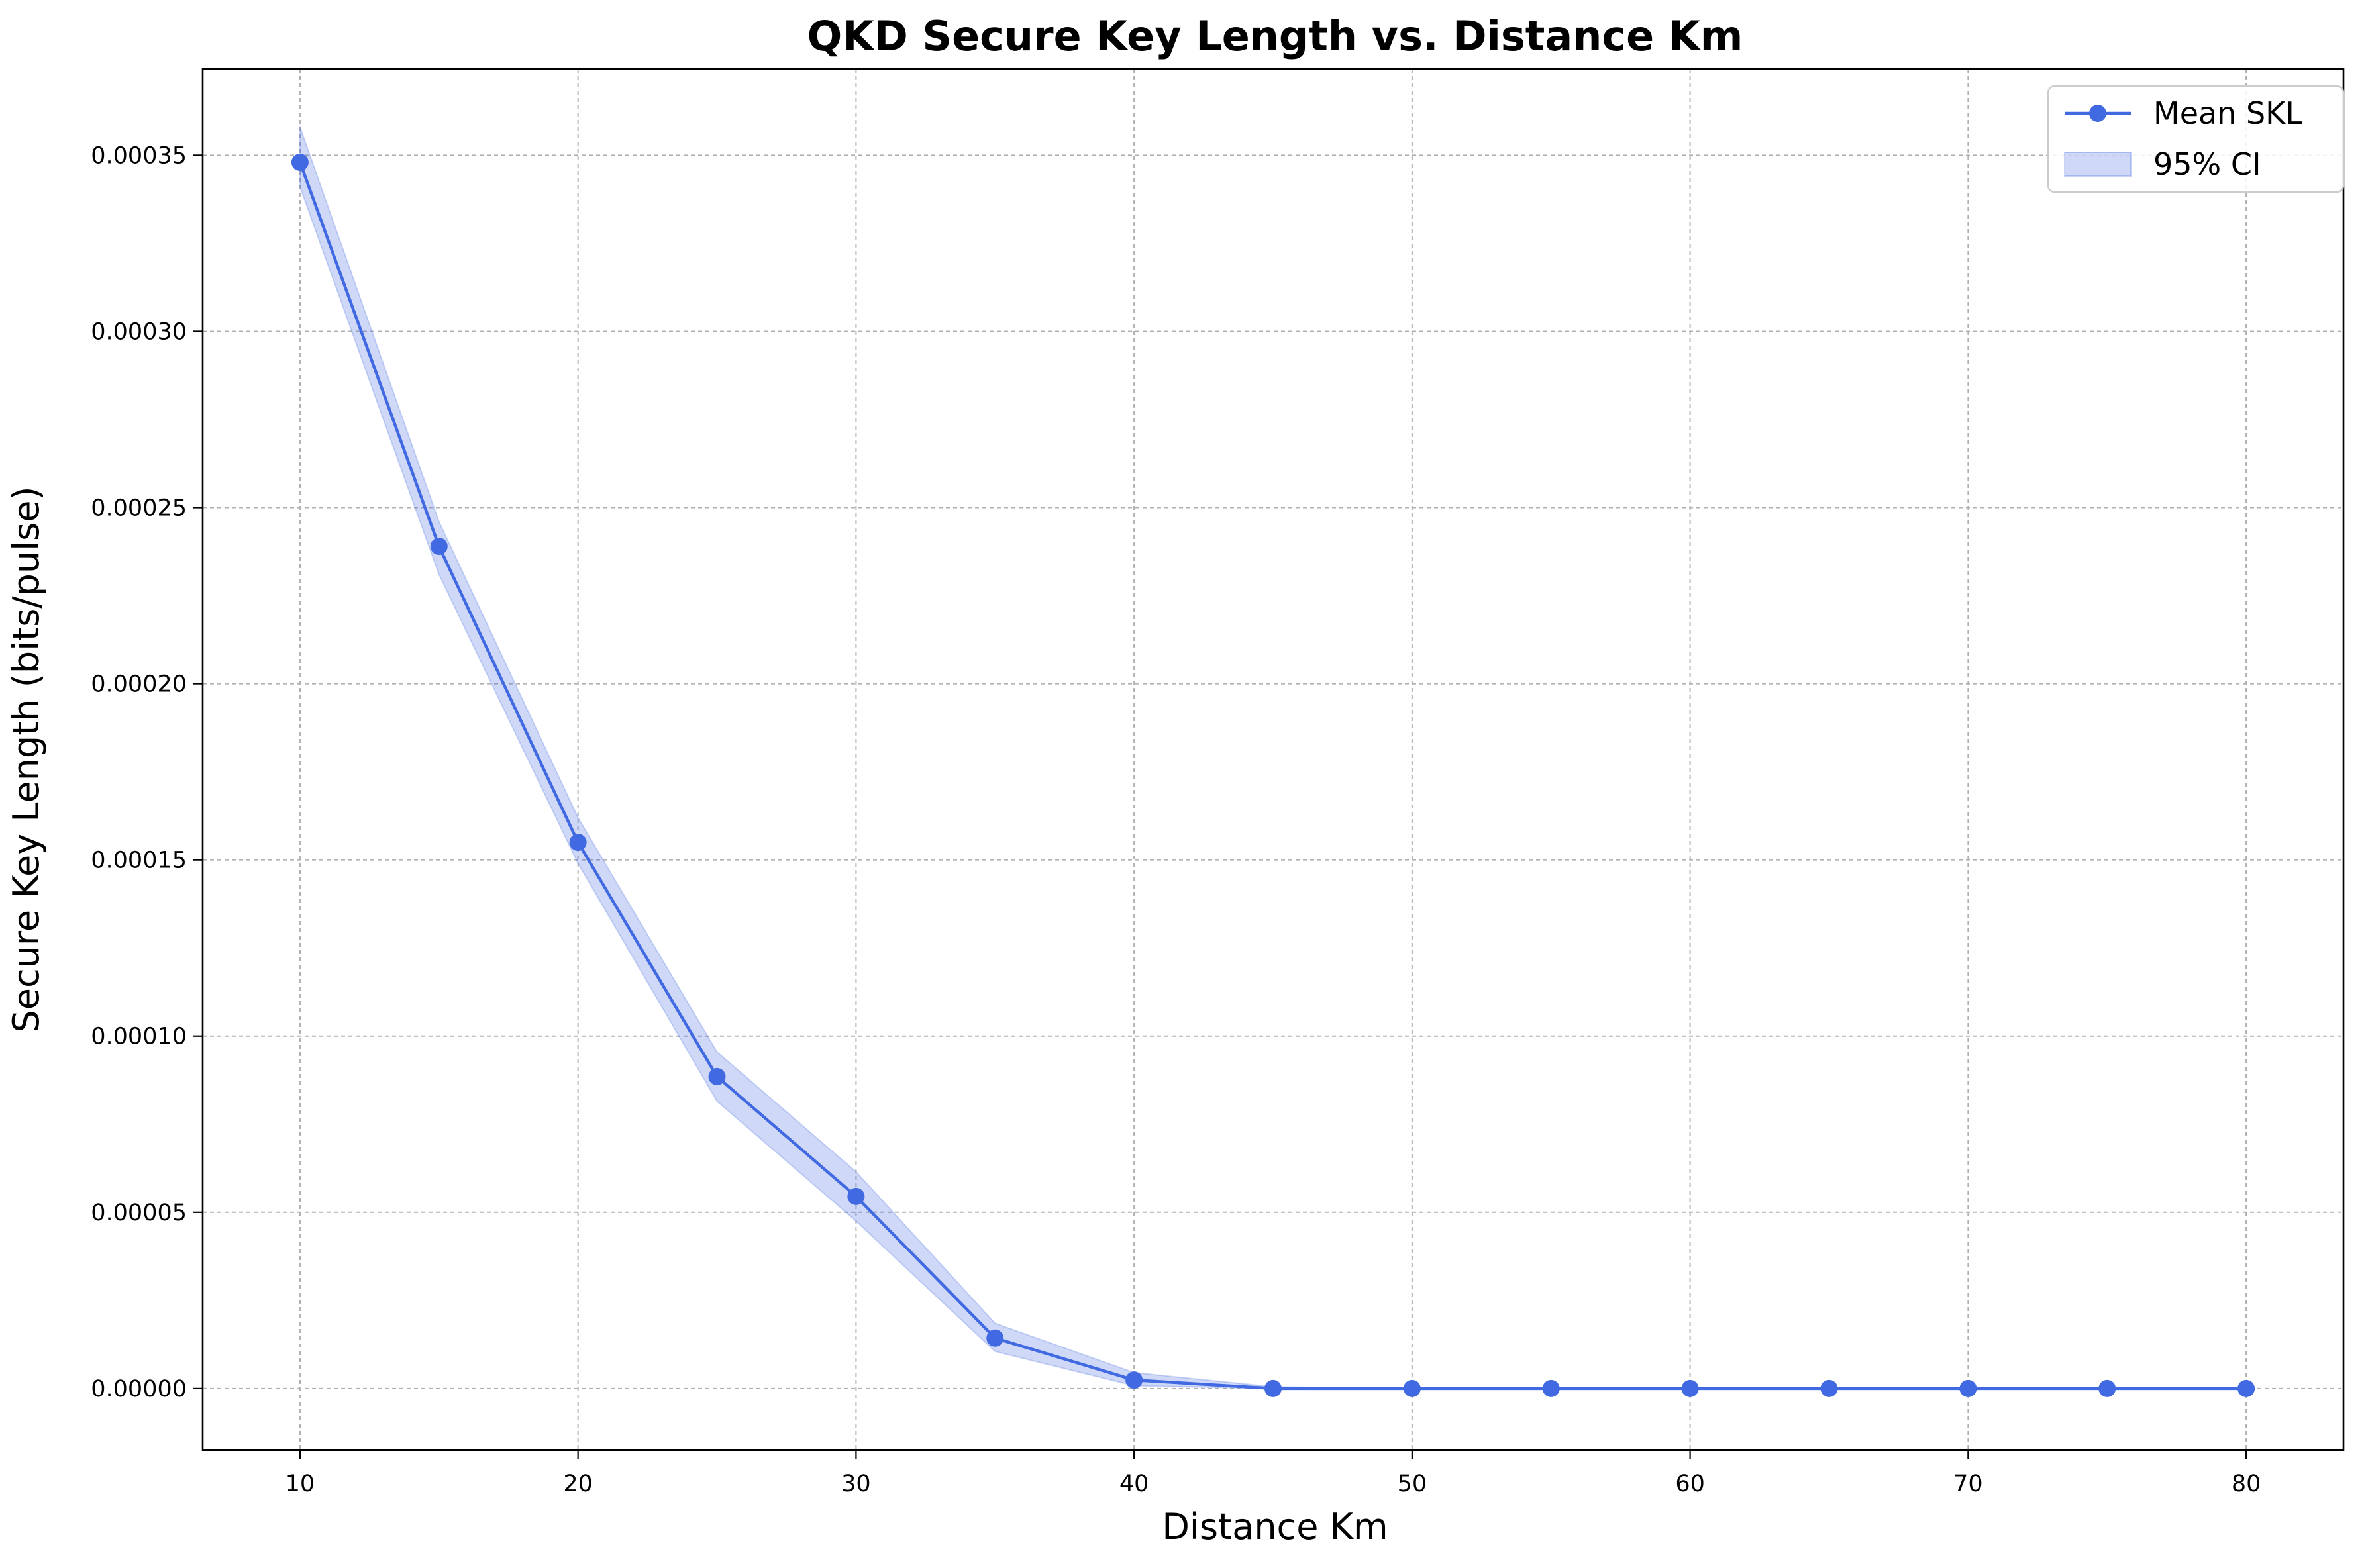 The width and height of the screenshot is (2364, 1568). What do you see at coordinates (139, 508) in the screenshot?
I see `y-tick-label: 0.00025` at bounding box center [139, 508].